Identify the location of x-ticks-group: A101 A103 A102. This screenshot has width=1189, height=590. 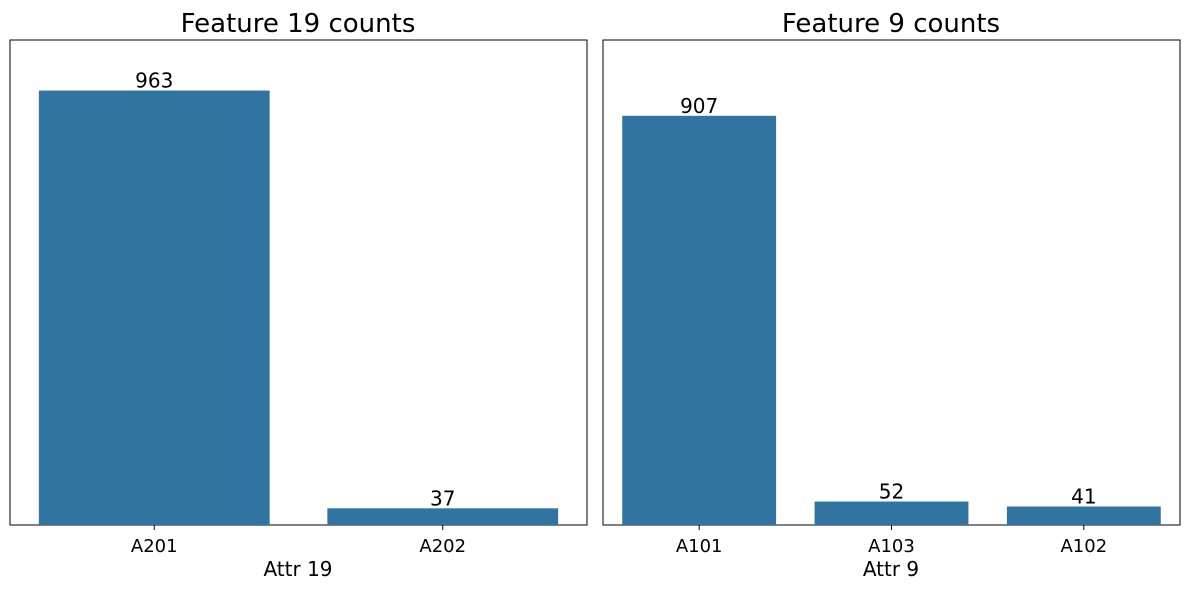
(891, 541).